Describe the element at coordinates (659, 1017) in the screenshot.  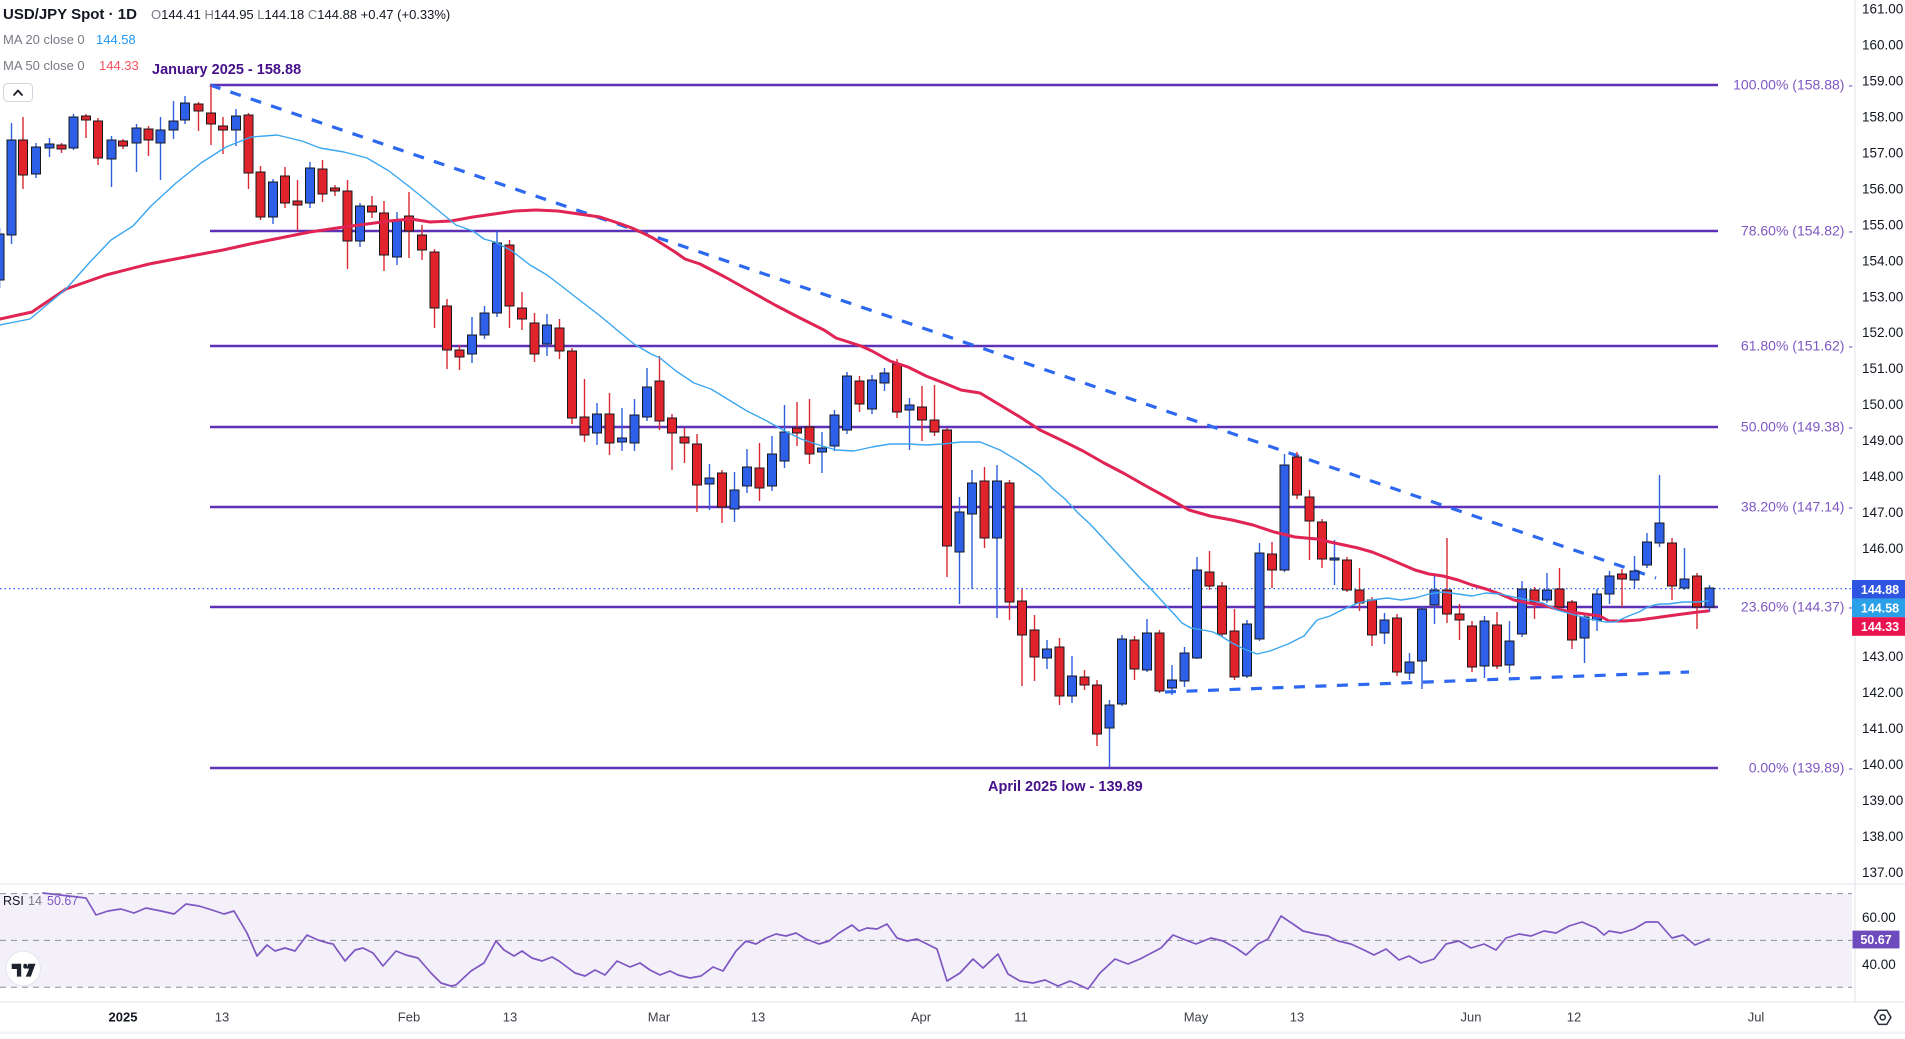
I see `svg-text: Mar` at that location.